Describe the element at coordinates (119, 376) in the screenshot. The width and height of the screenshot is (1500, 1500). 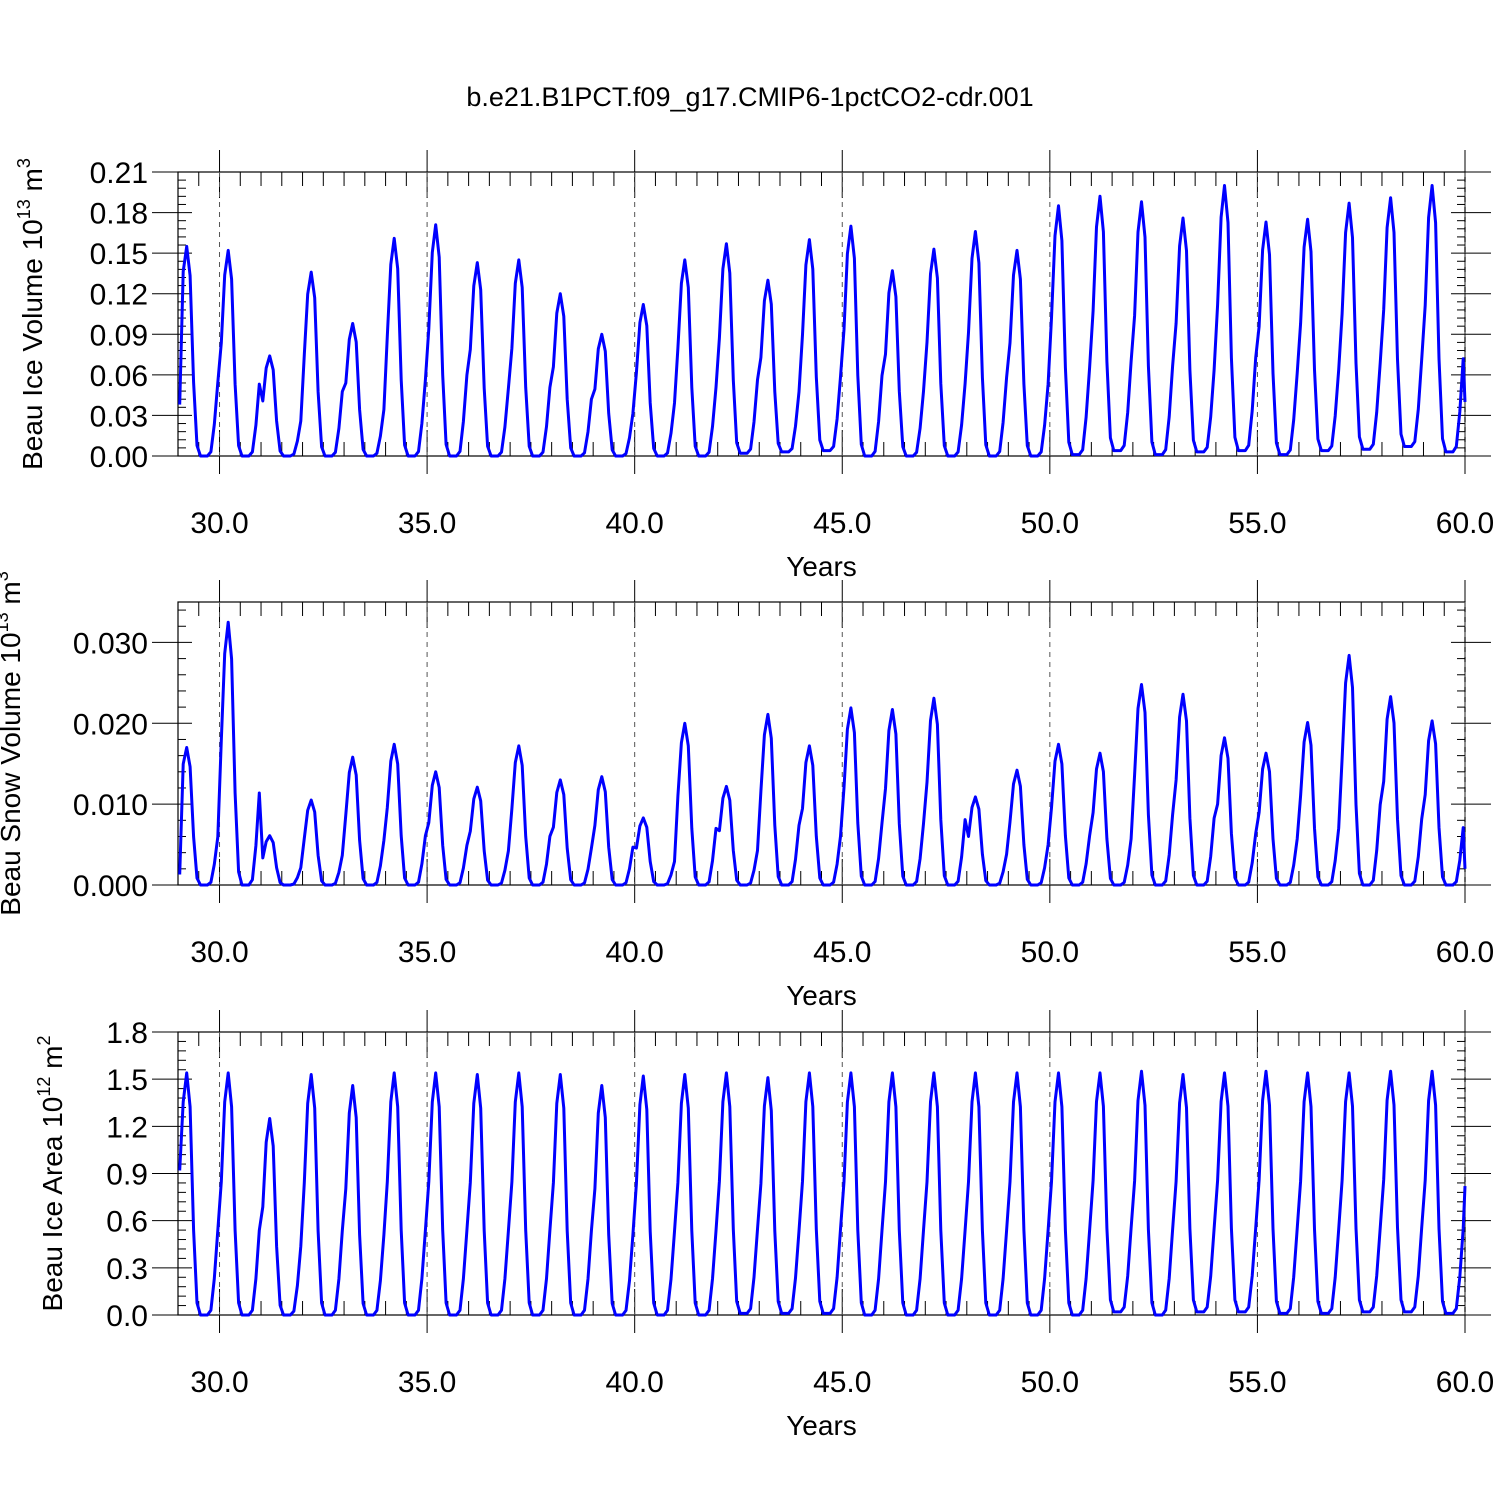
I see `y-tick-label: 0.06` at that location.